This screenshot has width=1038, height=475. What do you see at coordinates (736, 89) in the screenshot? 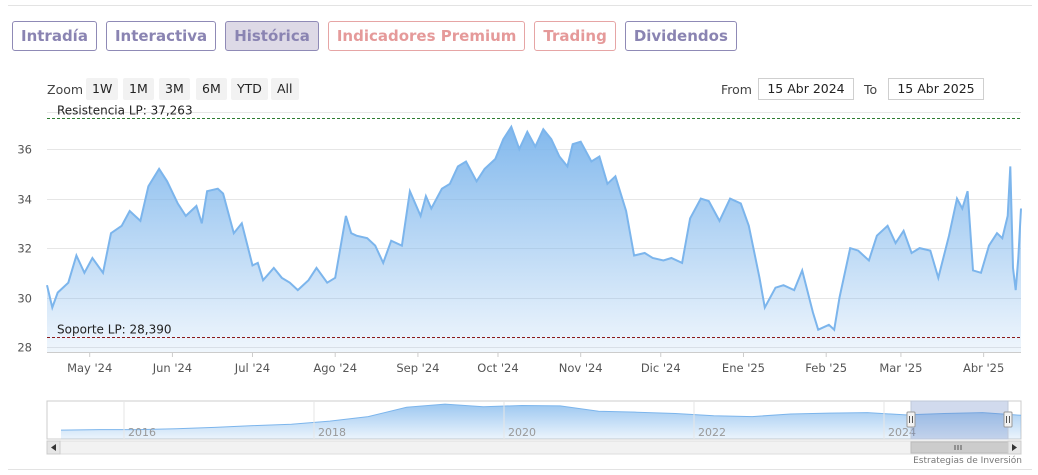
I see `from-label: From` at bounding box center [736, 89].